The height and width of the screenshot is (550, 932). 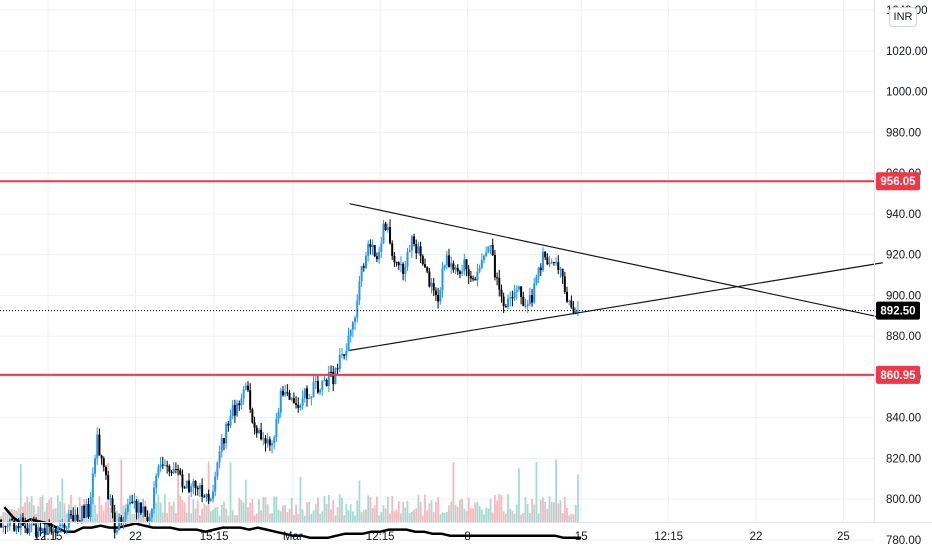 I want to click on time-tick-label: 12:15, so click(x=668, y=537).